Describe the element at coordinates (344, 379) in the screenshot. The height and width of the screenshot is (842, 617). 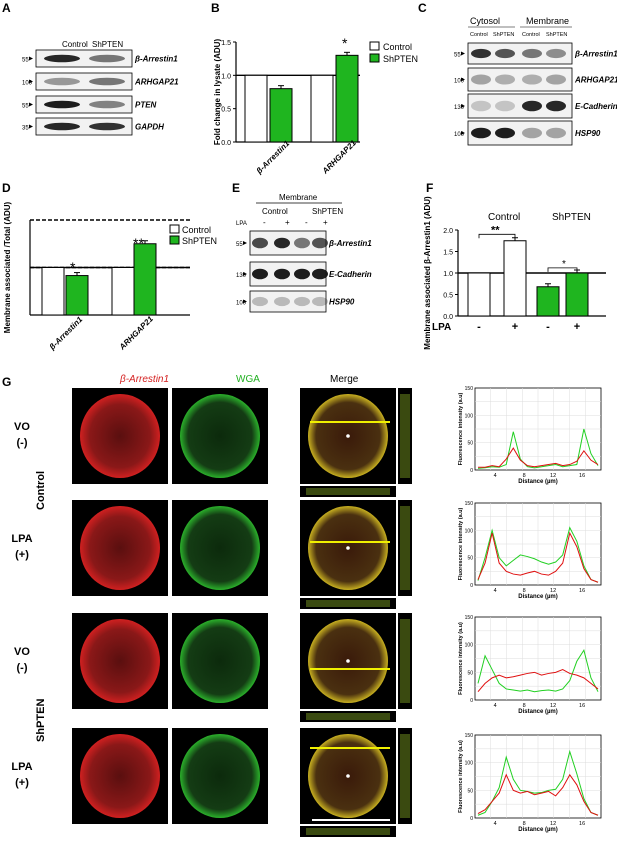
I see `column-header-merge: Merge` at that location.